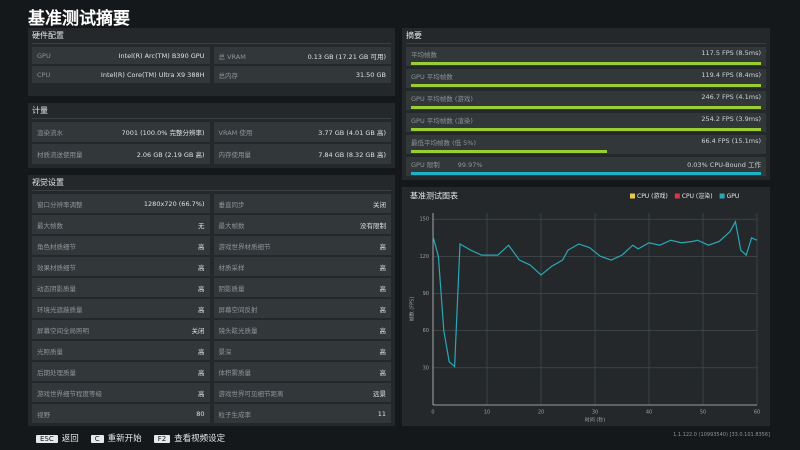  What do you see at coordinates (162, 439) in the screenshot?
I see `key-cap: F2` at bounding box center [162, 439].